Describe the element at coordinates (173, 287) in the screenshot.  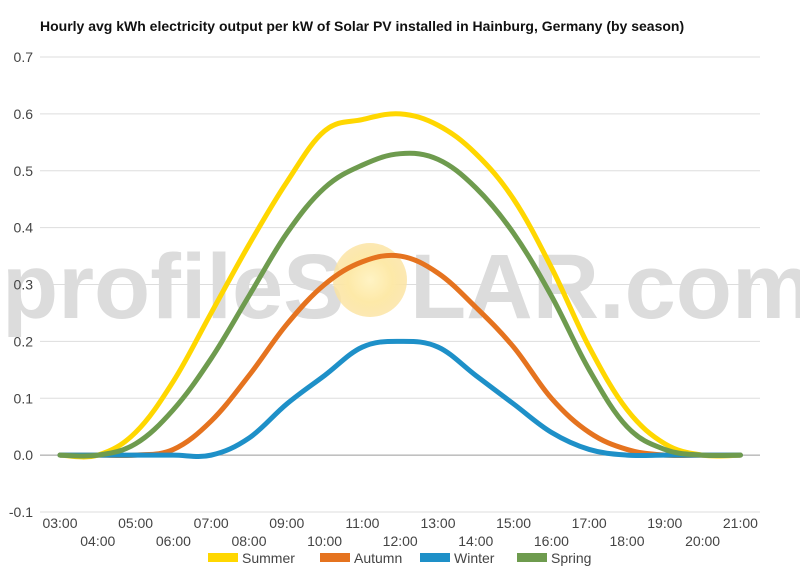
I see `watermark-text-left: profileS` at that location.